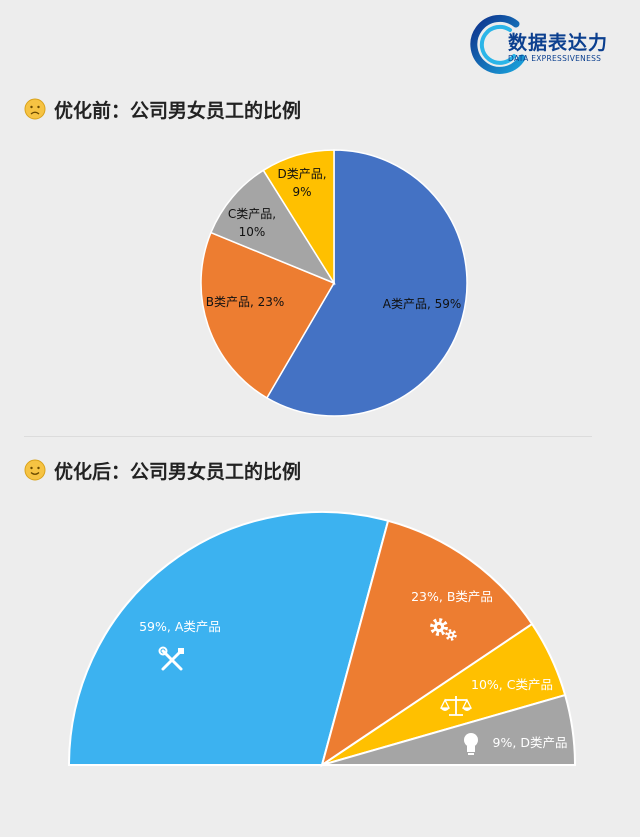 Image resolution: width=640 pixels, height=837 pixels. Describe the element at coordinates (301, 183) in the screenshot. I see `pie-data-label-d: D类产品, 9%` at that location.